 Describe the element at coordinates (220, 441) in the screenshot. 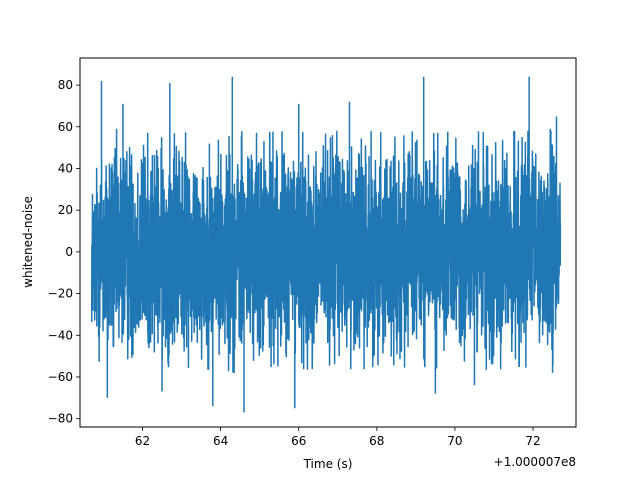

I see `x-tick-label: 64` at that location.